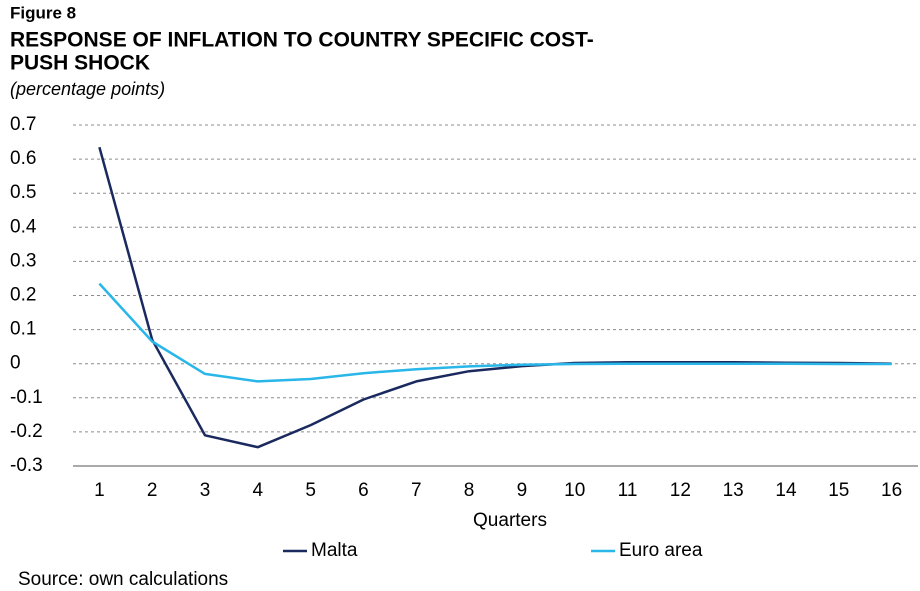 The image size is (920, 591). I want to click on y-tick-label: 0.5, so click(23, 192).